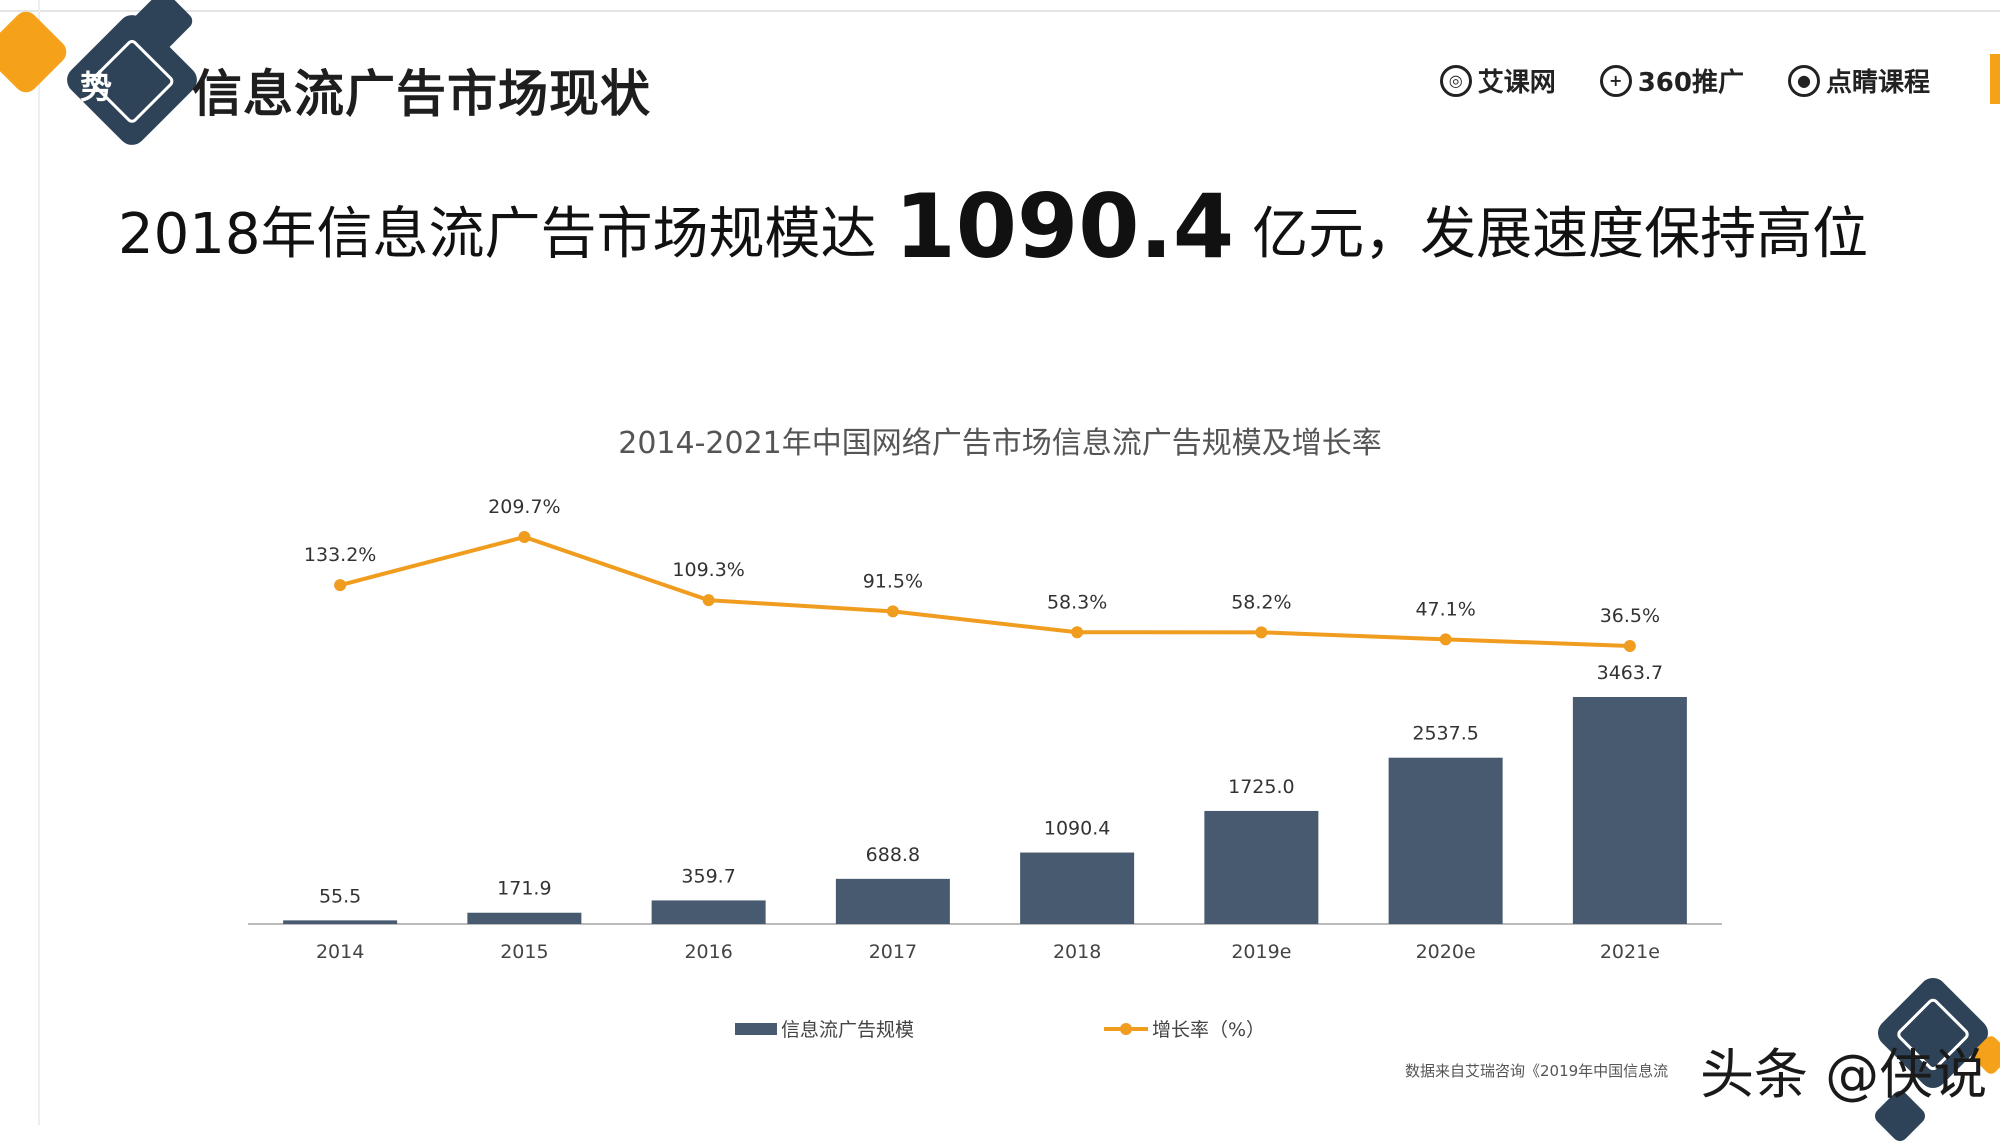 This screenshot has height=1144, width=2000. I want to click on growth-value-label: 47.1%, so click(1445, 609).